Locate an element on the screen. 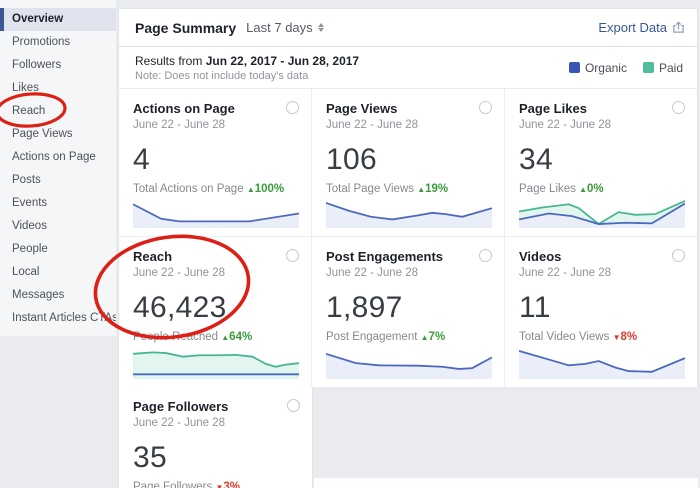 The image size is (700, 488). date-range-dropdown: Last 7 days is located at coordinates (285, 27).